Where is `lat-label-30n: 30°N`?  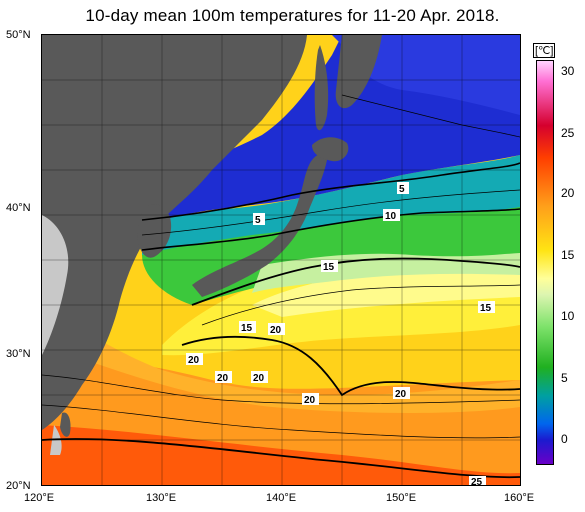 lat-label-30n: 30°N is located at coordinates (18, 354).